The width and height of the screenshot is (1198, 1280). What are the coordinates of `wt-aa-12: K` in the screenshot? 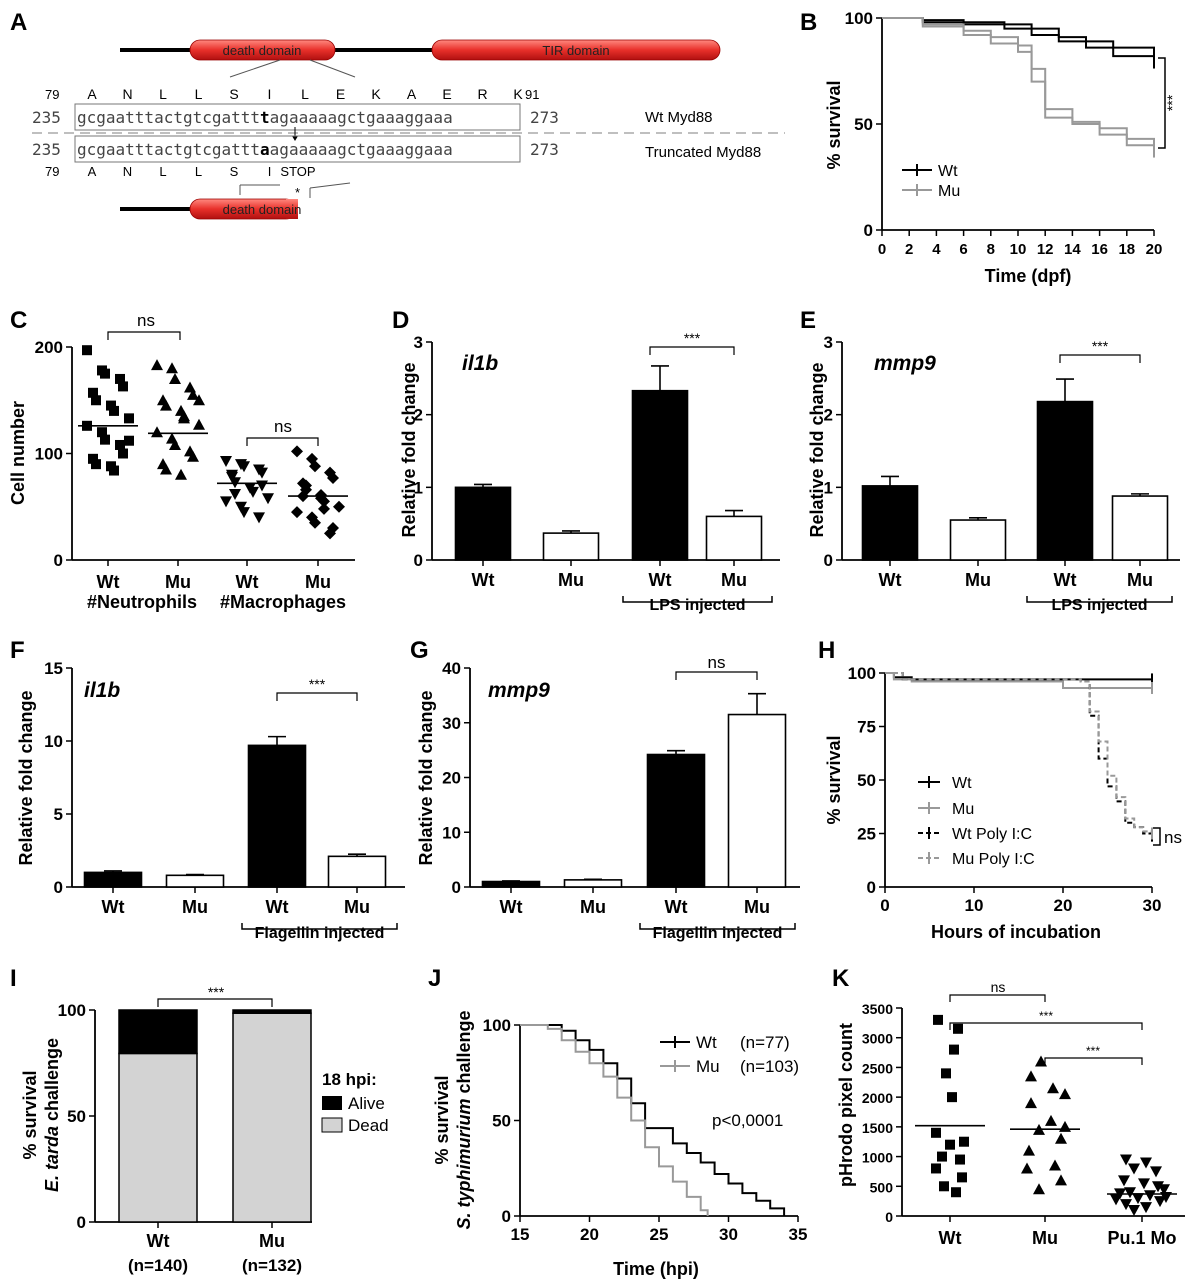 It's located at (518, 94).